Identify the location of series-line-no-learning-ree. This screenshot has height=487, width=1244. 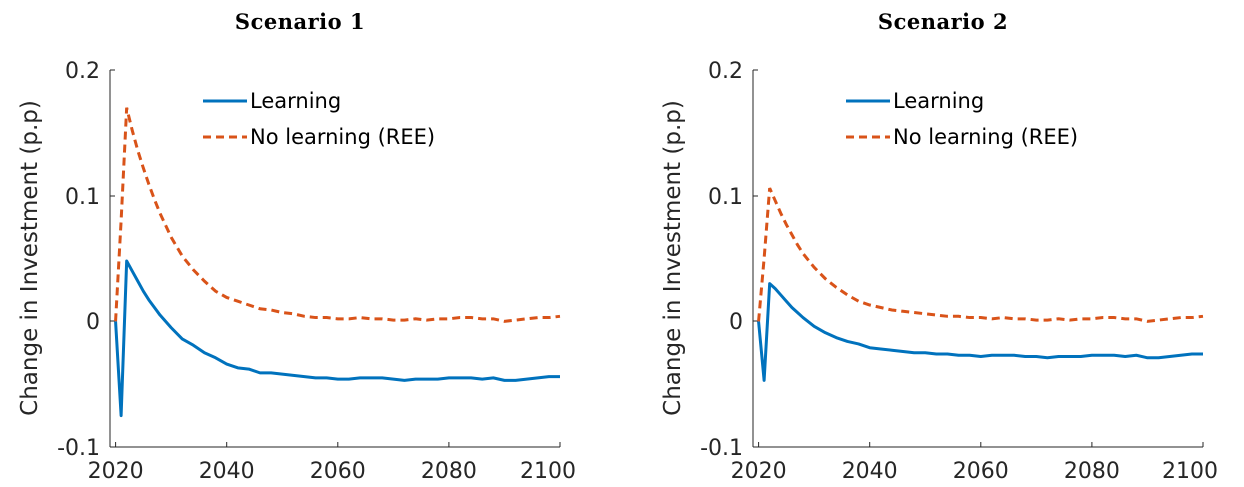
(980, 255).